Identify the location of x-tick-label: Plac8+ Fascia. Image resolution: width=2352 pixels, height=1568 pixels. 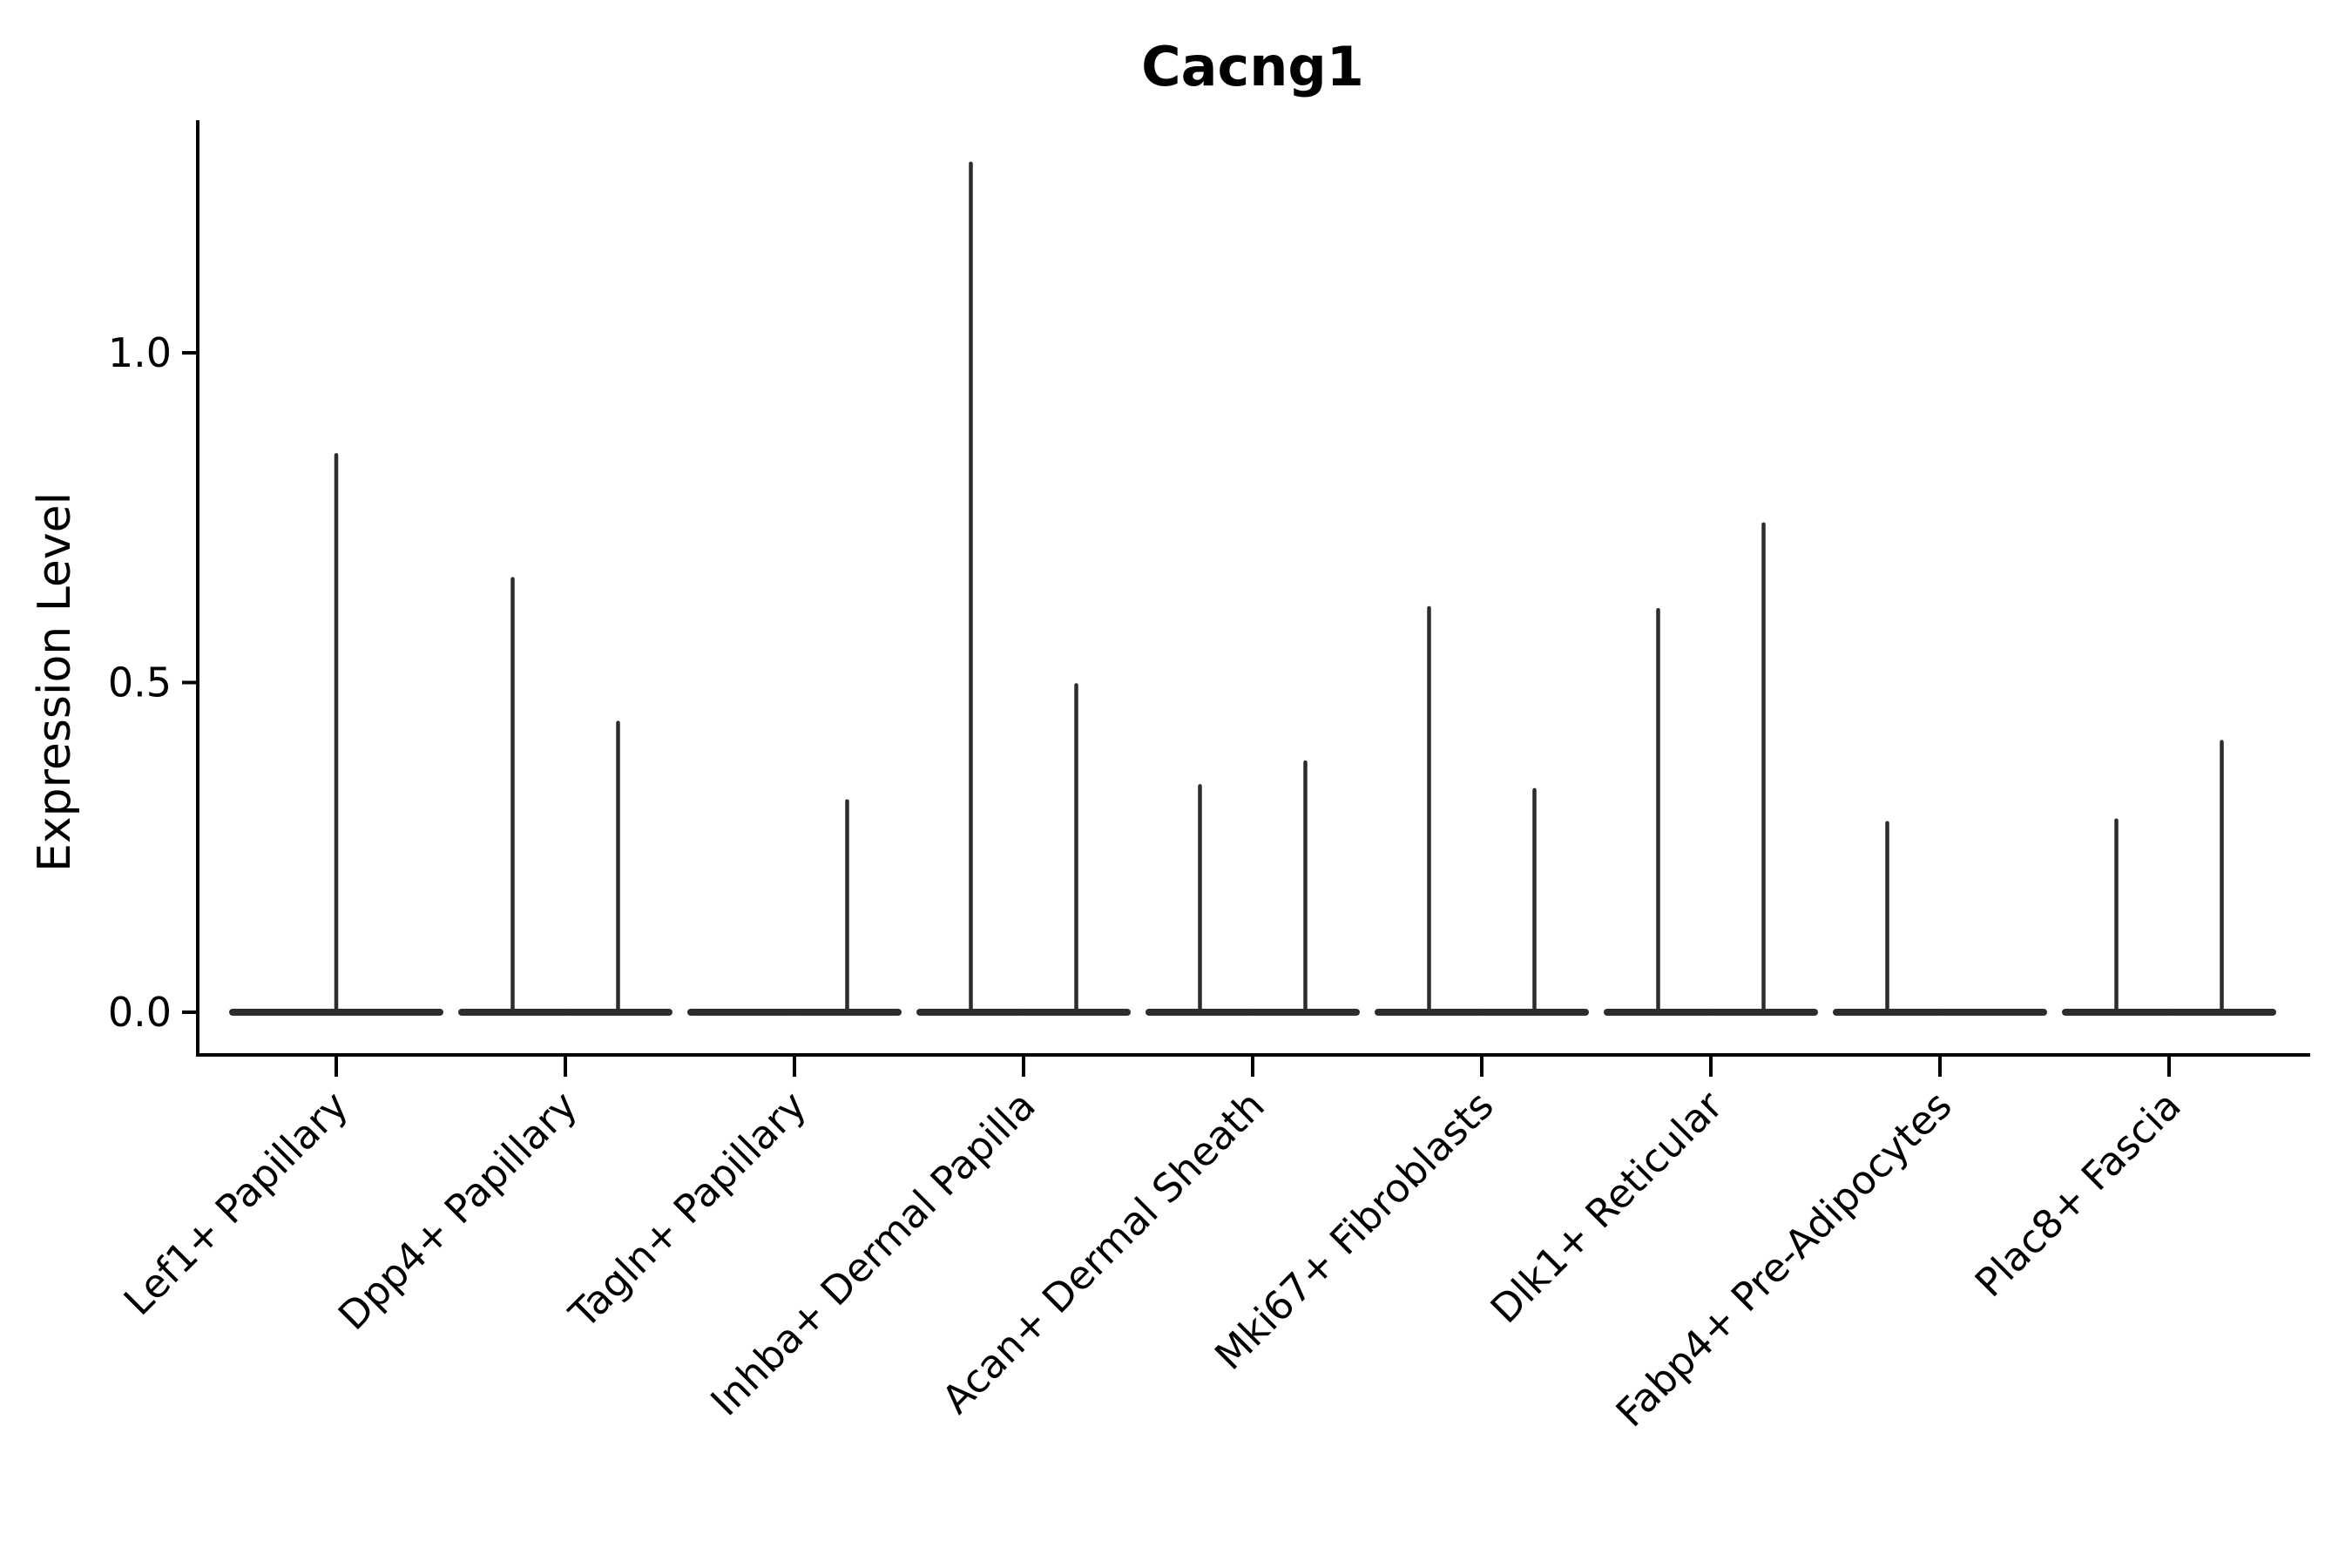
(2078, 1194).